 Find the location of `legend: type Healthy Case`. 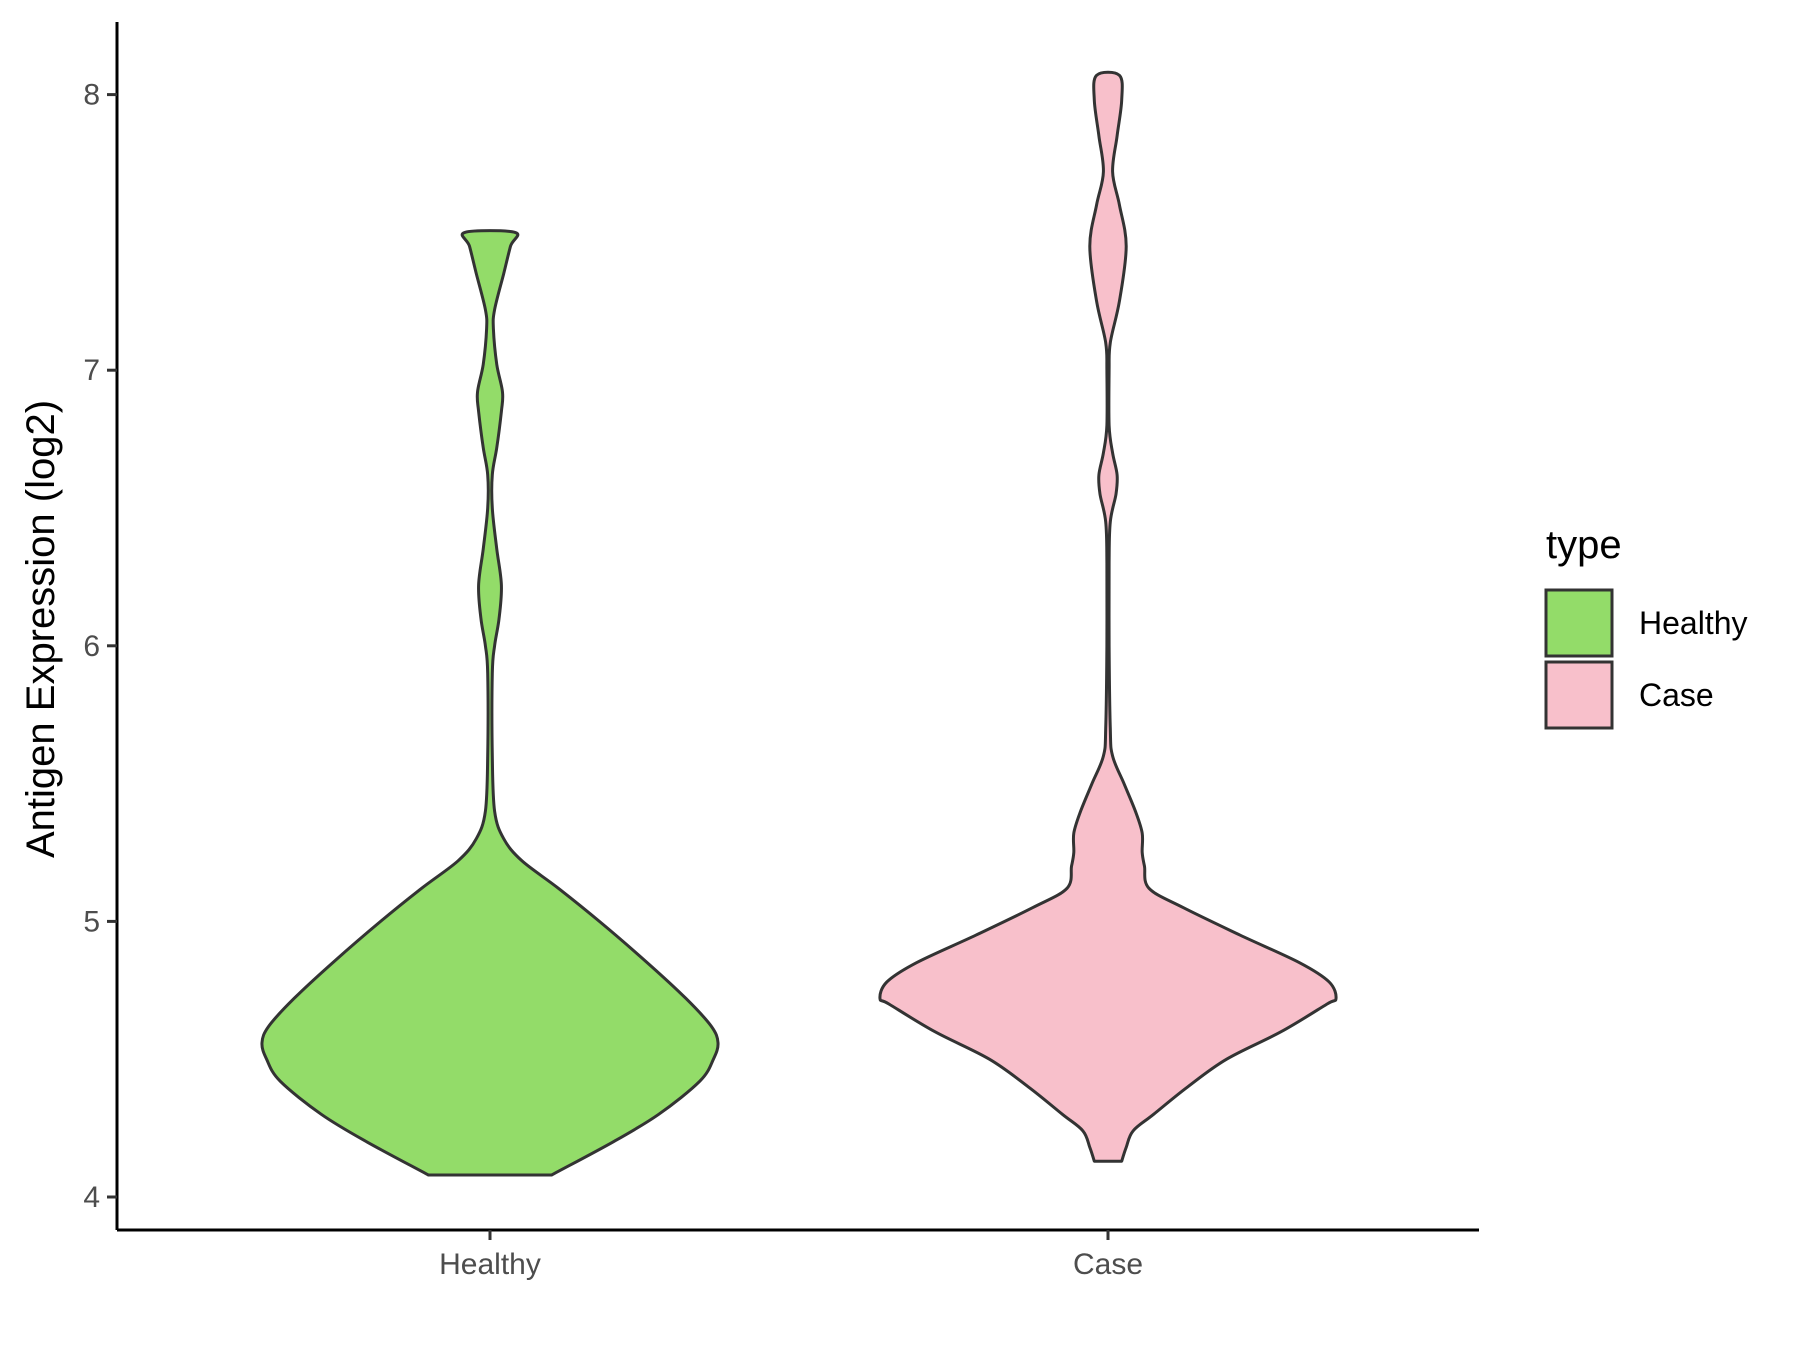

legend: type Healthy Case is located at coordinates (1646, 626).